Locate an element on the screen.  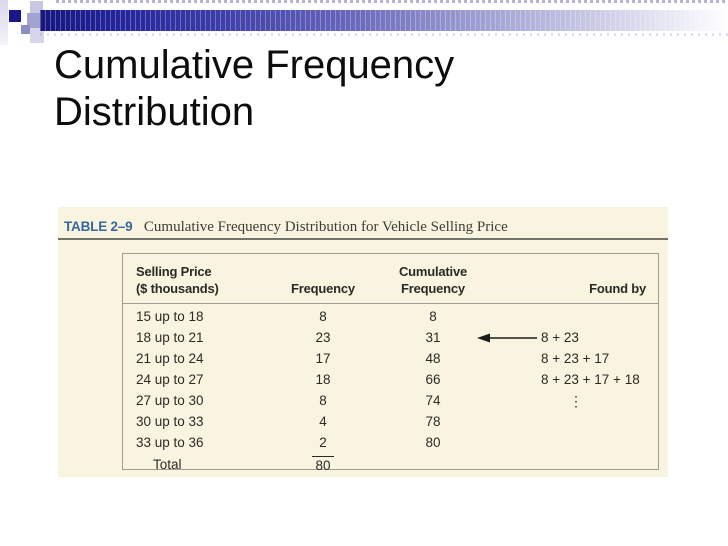
table-row: 24 up to 27 18 66 8 + 23 + 17 + 18 is located at coordinates (390, 379).